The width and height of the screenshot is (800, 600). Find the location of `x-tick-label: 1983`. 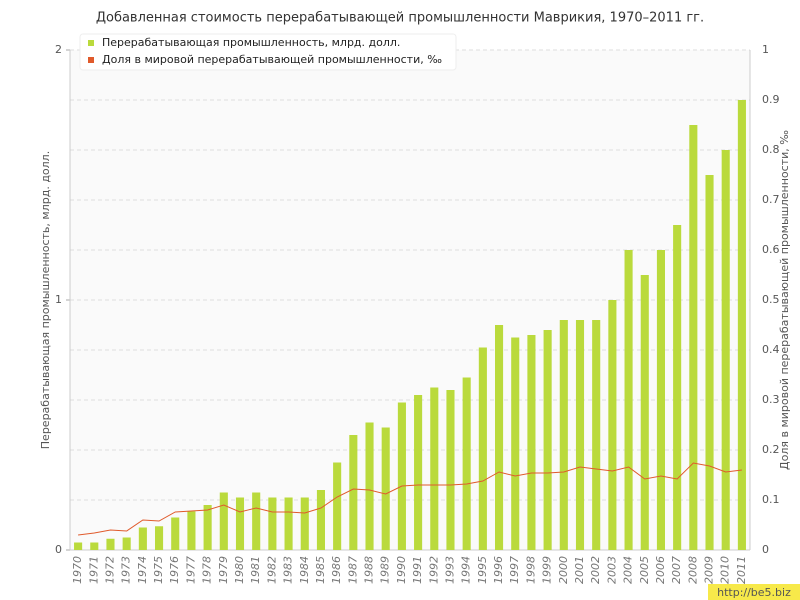

x-tick-label: 1983 is located at coordinates (288, 570).